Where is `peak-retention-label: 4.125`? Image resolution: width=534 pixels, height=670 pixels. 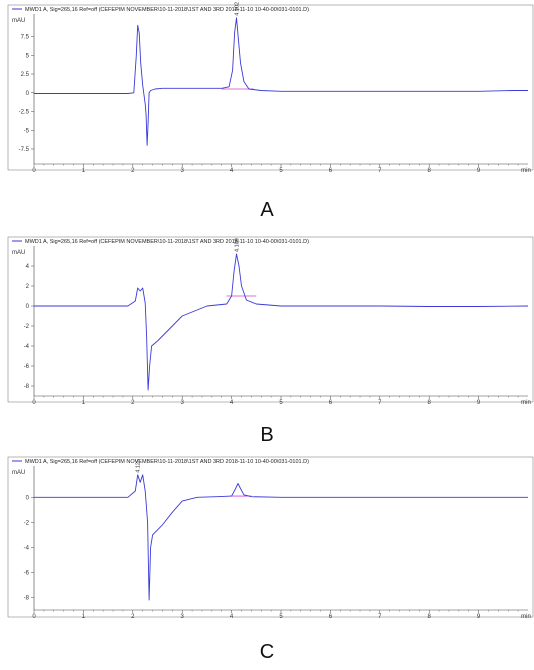 peak-retention-label: 4.125 is located at coordinates (139, 466).